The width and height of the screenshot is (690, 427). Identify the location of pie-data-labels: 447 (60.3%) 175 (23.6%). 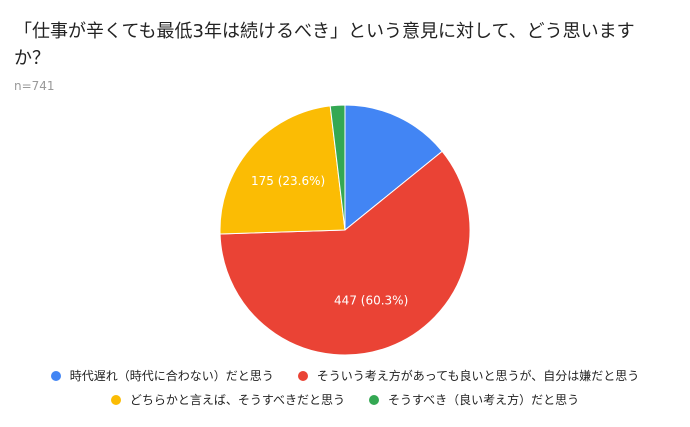
(329, 240).